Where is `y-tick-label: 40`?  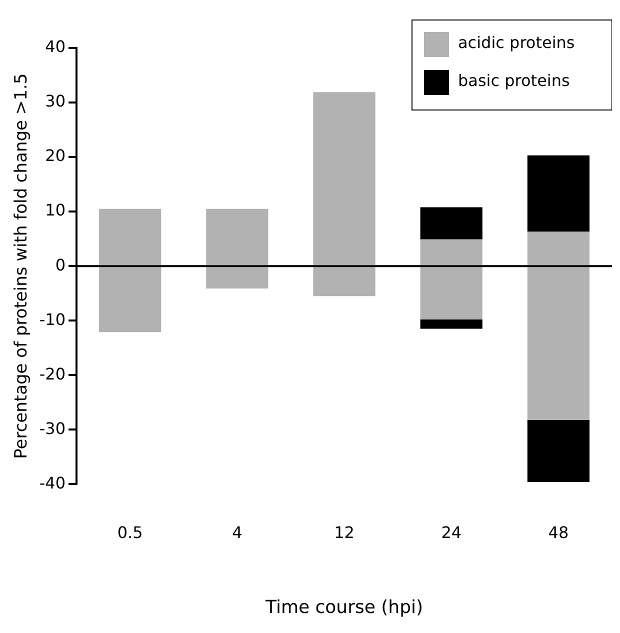 y-tick-label: 40 is located at coordinates (55, 46).